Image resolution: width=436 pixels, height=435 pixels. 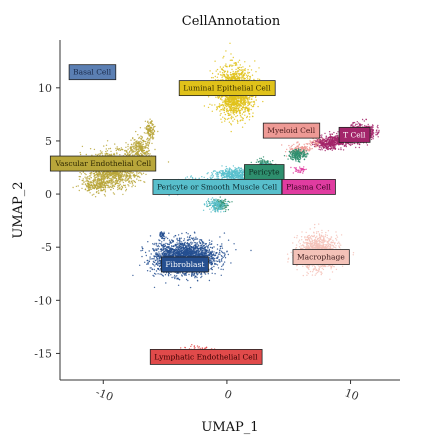 What do you see at coordinates (43, 353) in the screenshot?
I see `y-tick-label: -15` at bounding box center [43, 353].